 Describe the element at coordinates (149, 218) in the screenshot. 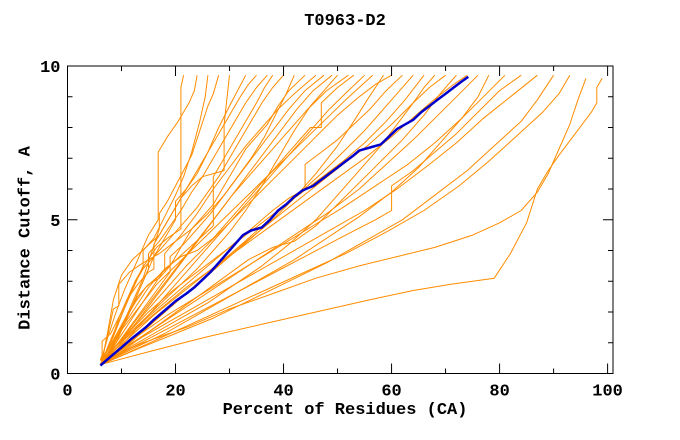

I see `model-01-line` at that location.